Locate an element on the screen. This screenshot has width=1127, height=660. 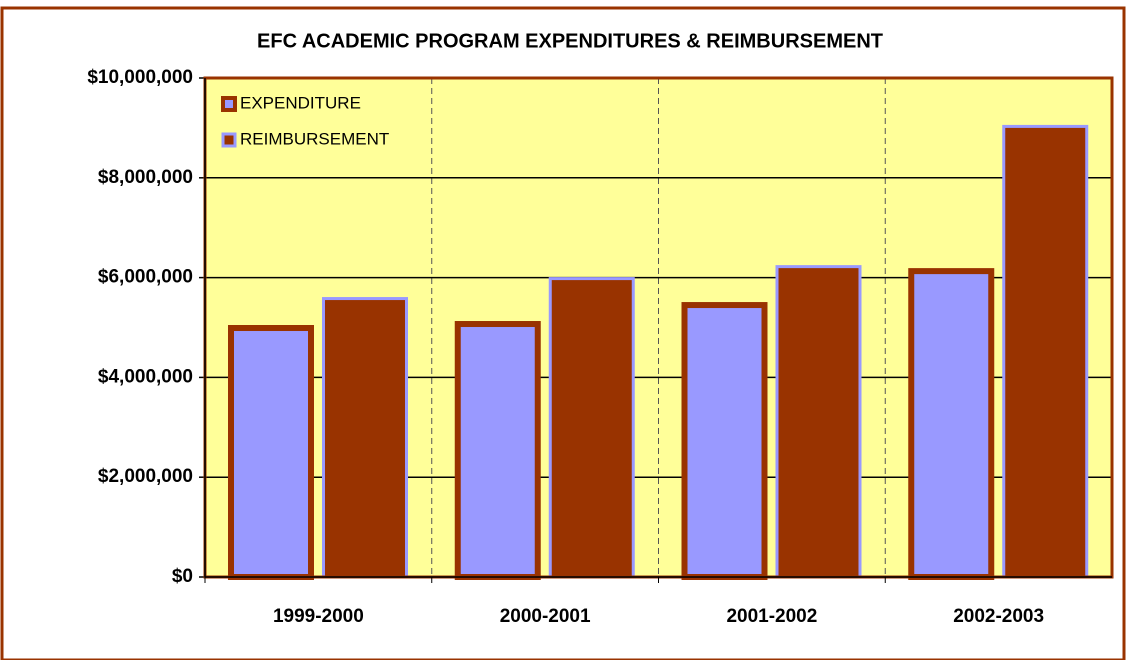
x-tick-label: 2001-2002 is located at coordinates (771, 616).